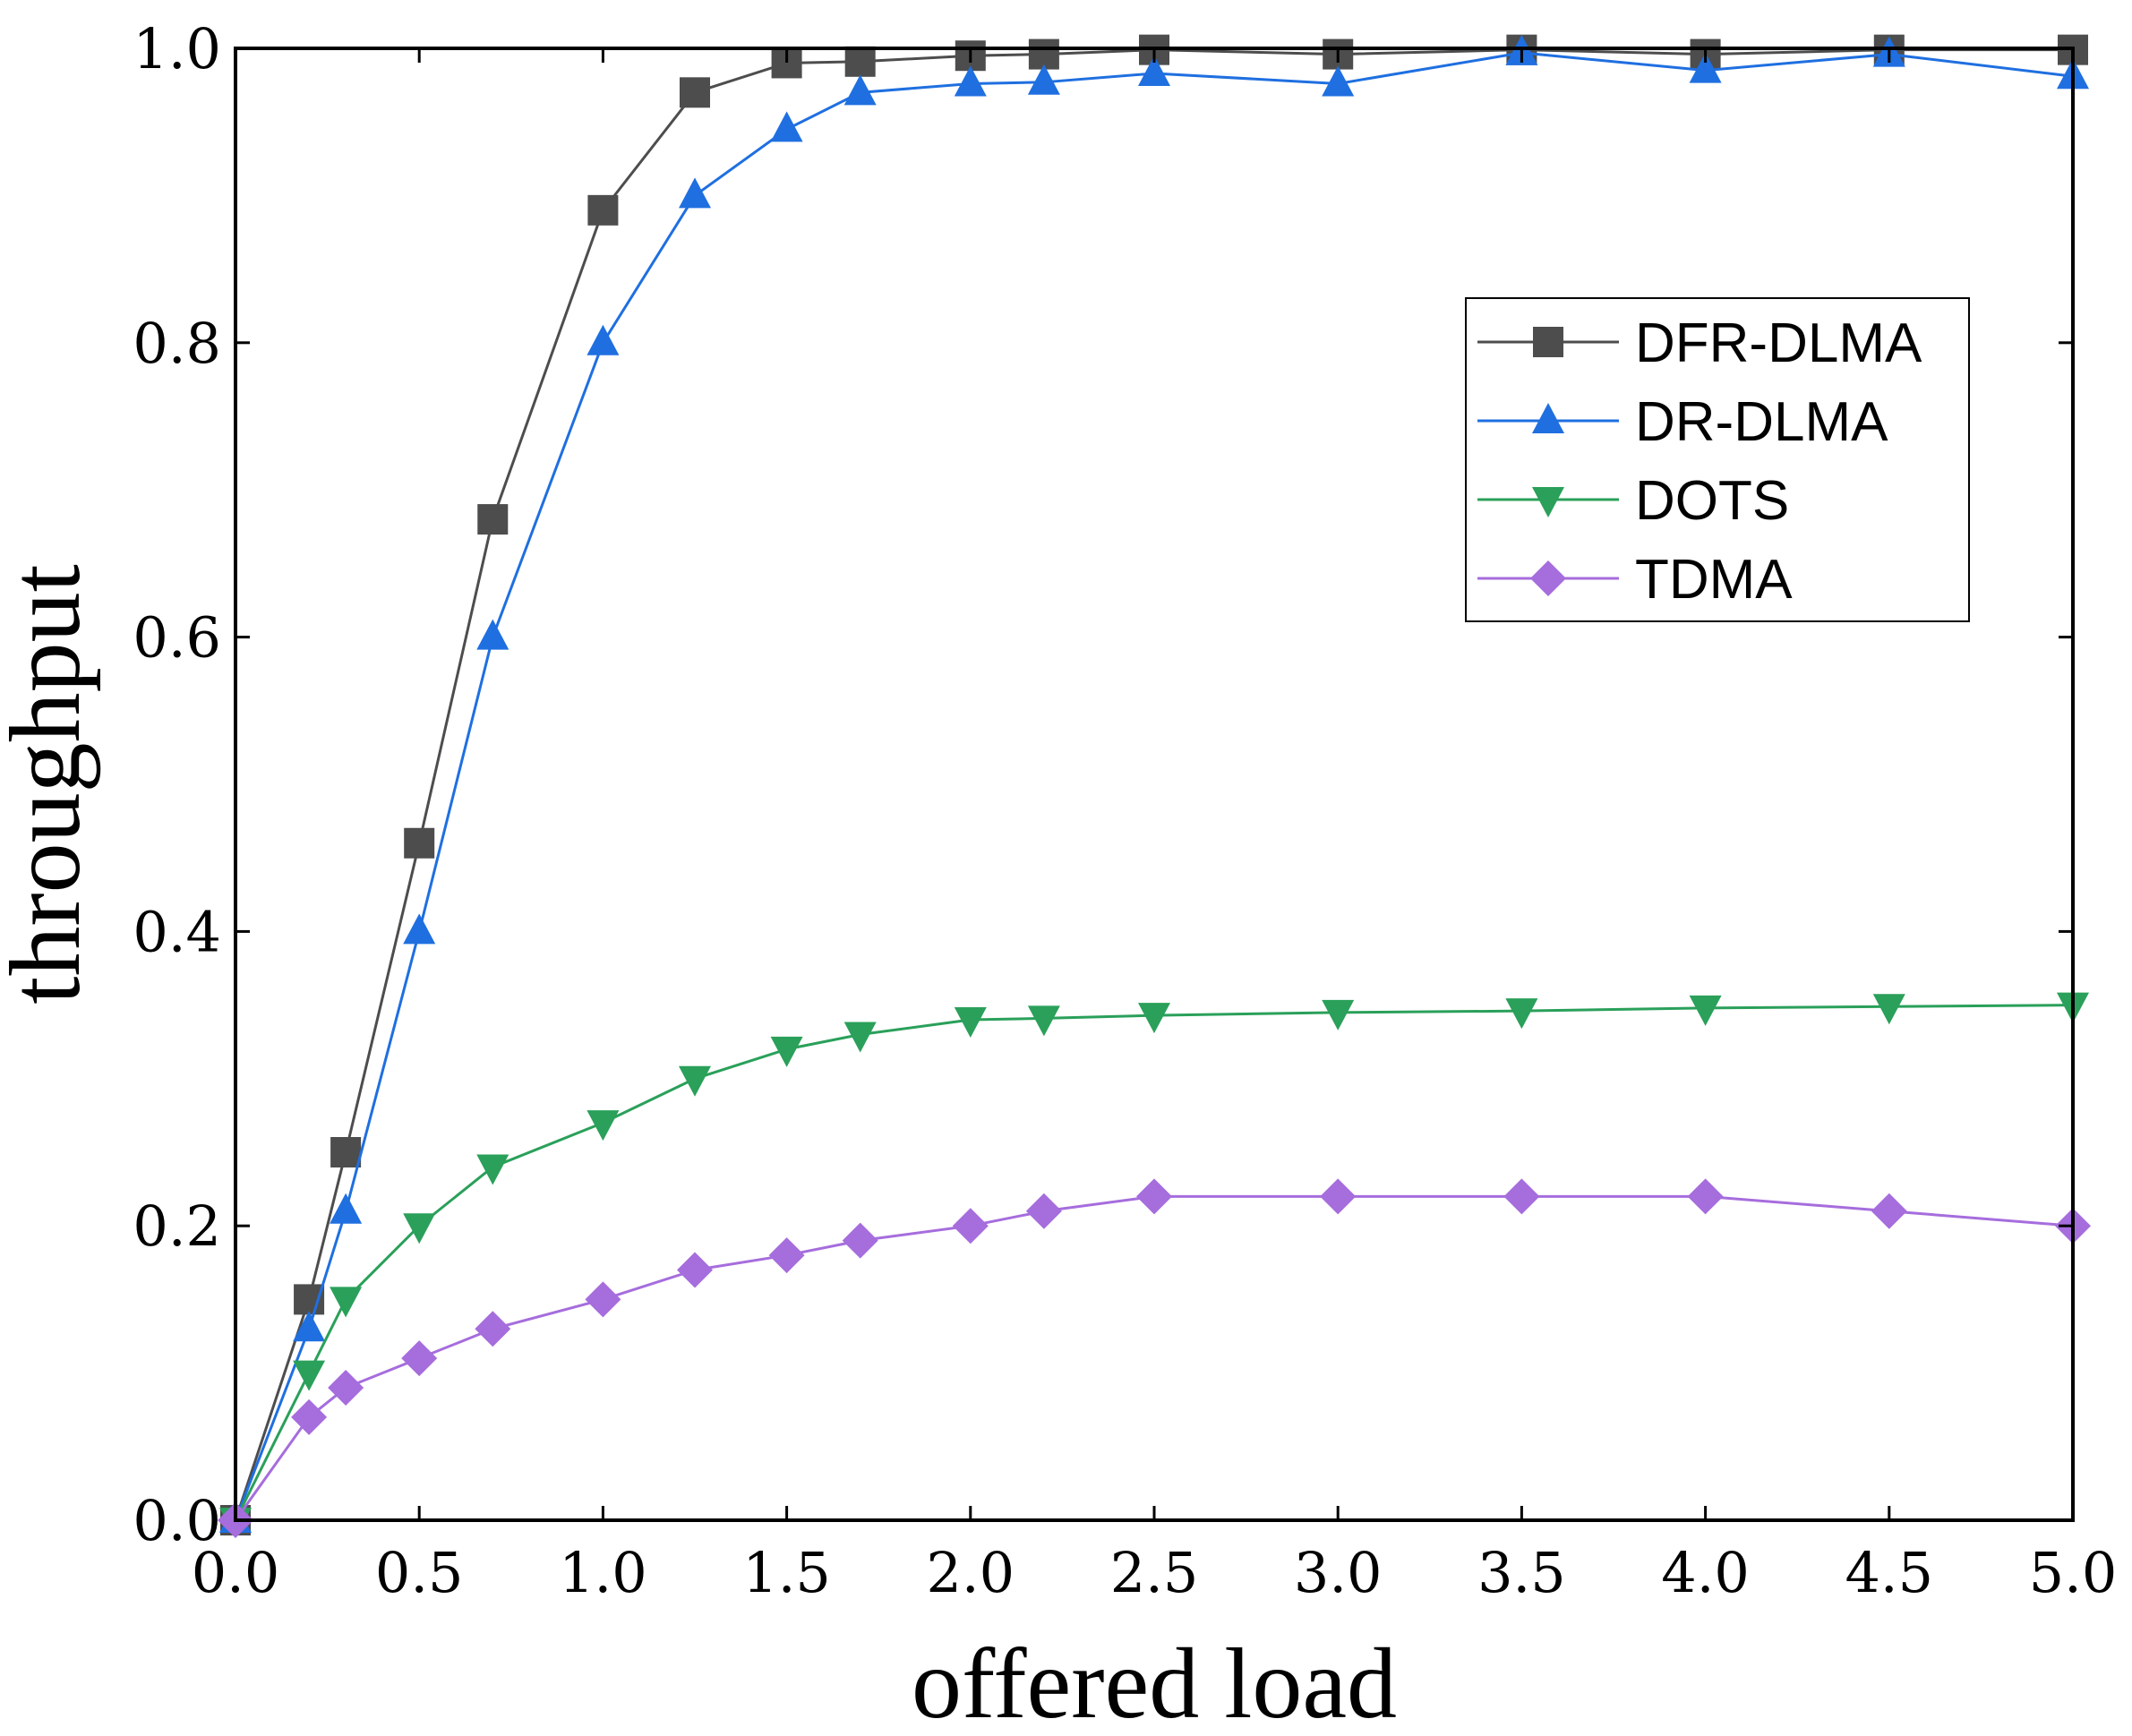 The image size is (2132, 1736). I want to click on x-tick-label: 4.0, so click(1706, 1572).